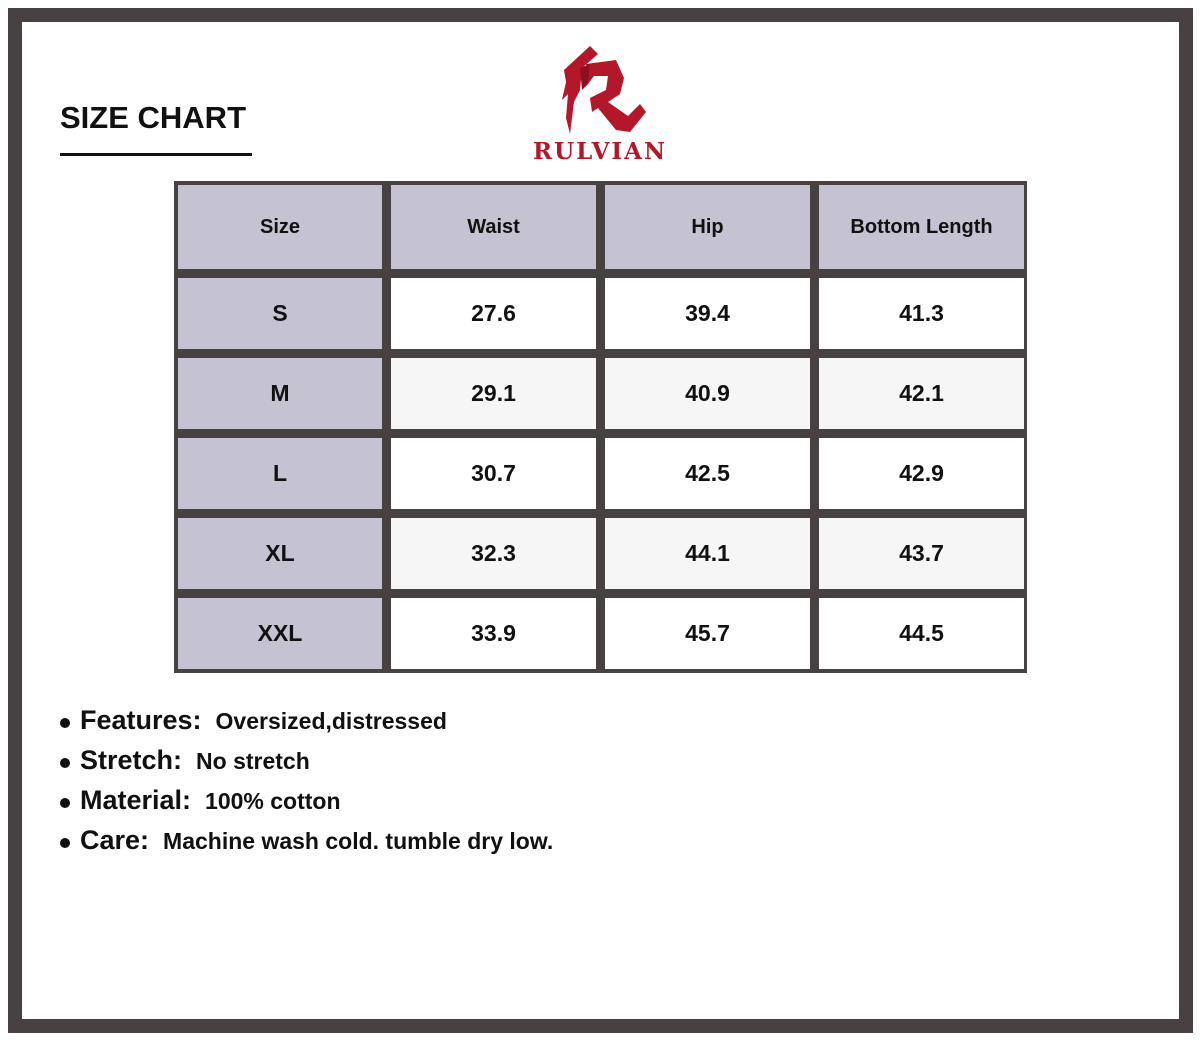  I want to click on table-cell: 30.7, so click(493, 473).